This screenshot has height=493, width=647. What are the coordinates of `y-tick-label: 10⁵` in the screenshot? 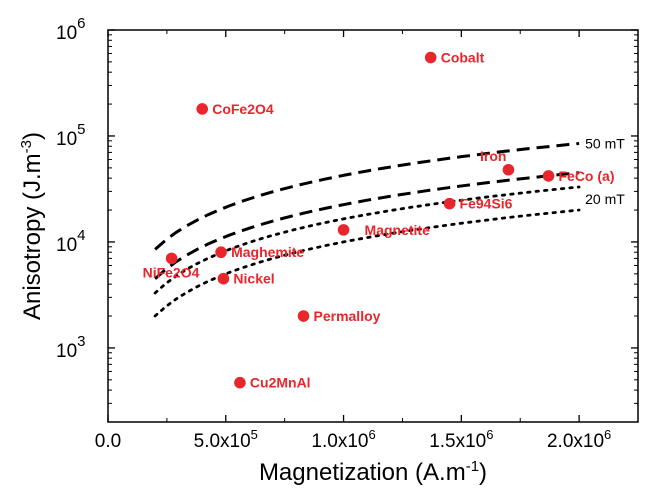 It's located at (70, 135).